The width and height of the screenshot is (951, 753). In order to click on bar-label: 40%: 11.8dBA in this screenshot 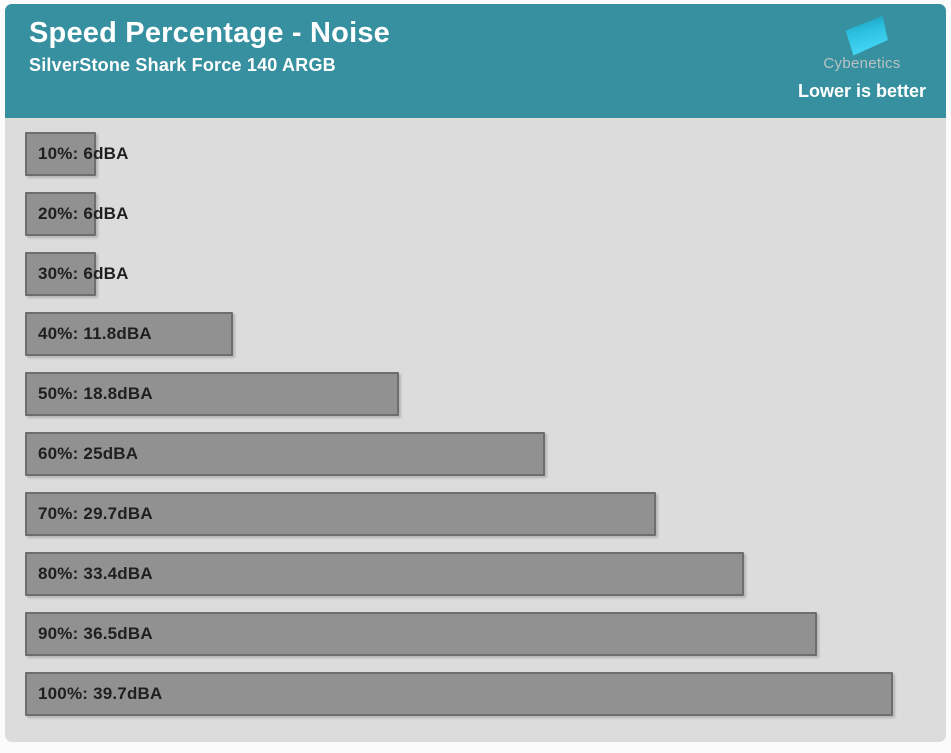, I will do `click(95, 333)`.